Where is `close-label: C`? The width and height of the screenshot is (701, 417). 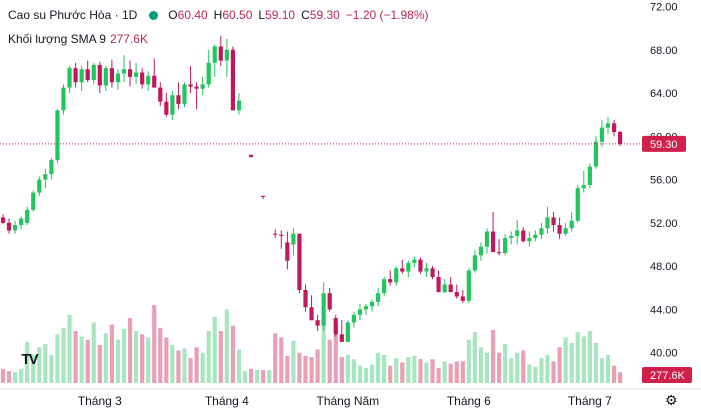
close-label: C is located at coordinates (305, 15).